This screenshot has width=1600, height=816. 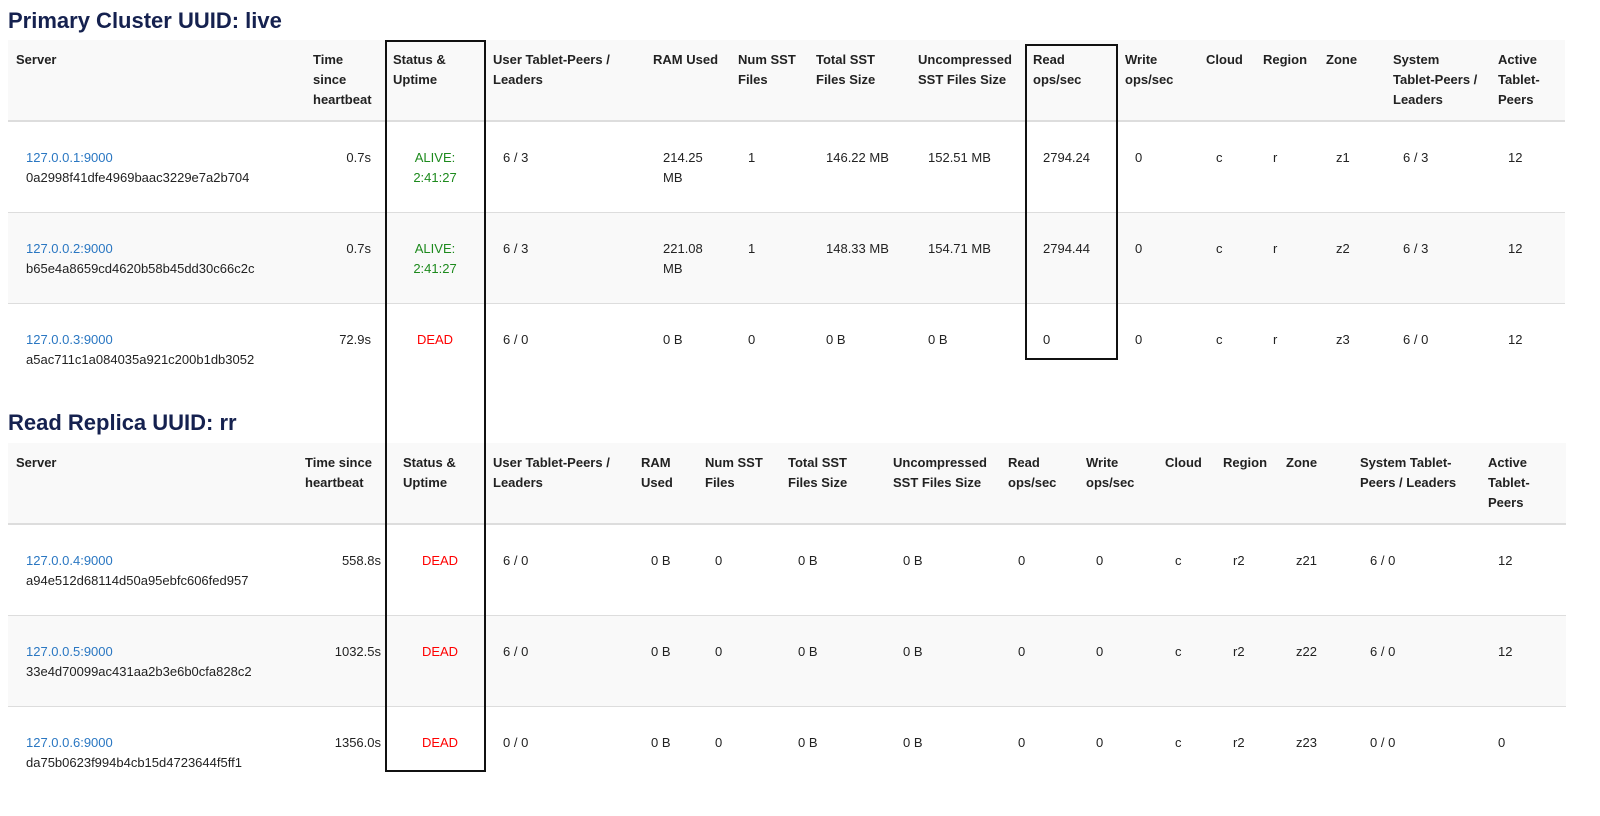 I want to click on total-sst-size: 146.22 MB, so click(x=857, y=157).